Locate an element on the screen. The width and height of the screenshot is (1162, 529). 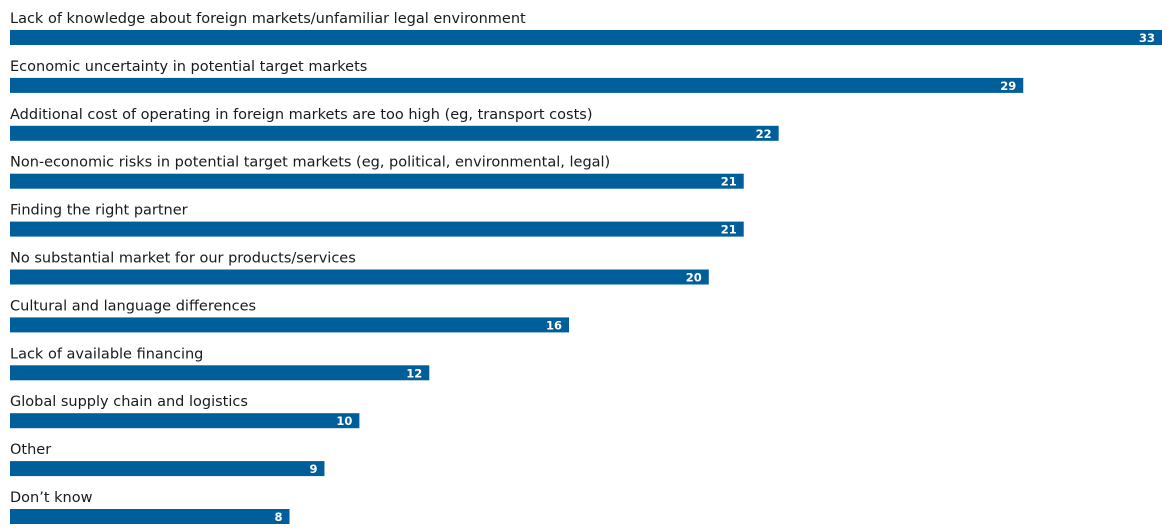
bar-row: Don’t know 8 is located at coordinates (150, 507).